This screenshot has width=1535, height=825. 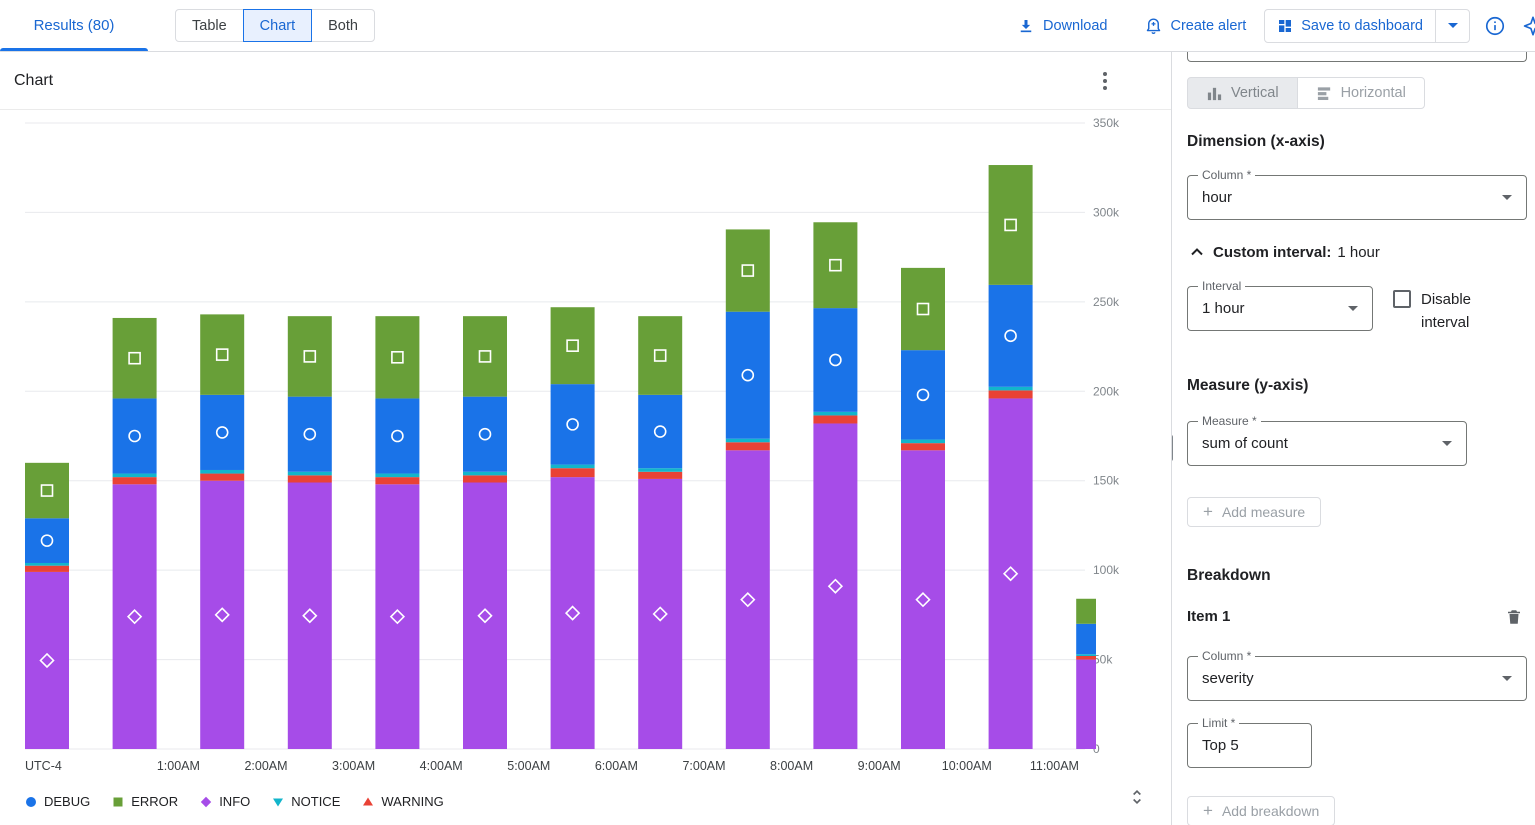 I want to click on tab-results: Results (80), so click(x=74, y=25).